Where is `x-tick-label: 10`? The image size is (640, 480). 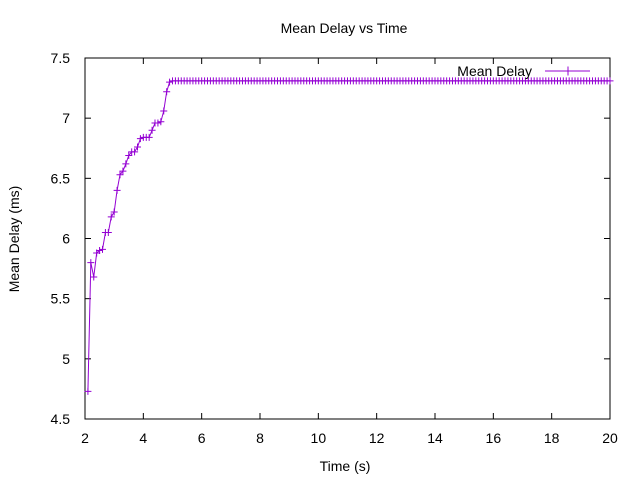
x-tick-label: 10 is located at coordinates (319, 438).